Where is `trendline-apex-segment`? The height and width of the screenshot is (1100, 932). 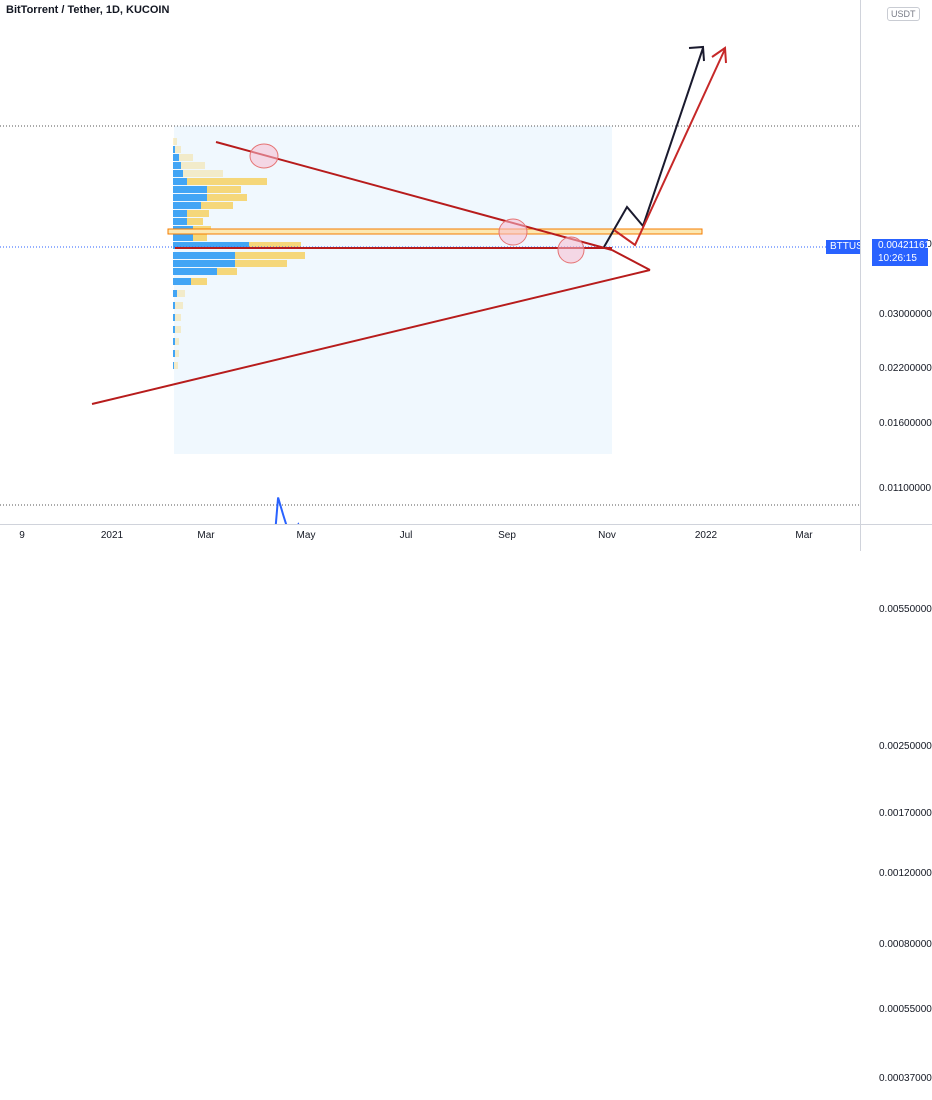 trendline-apex-segment is located at coordinates (631, 260).